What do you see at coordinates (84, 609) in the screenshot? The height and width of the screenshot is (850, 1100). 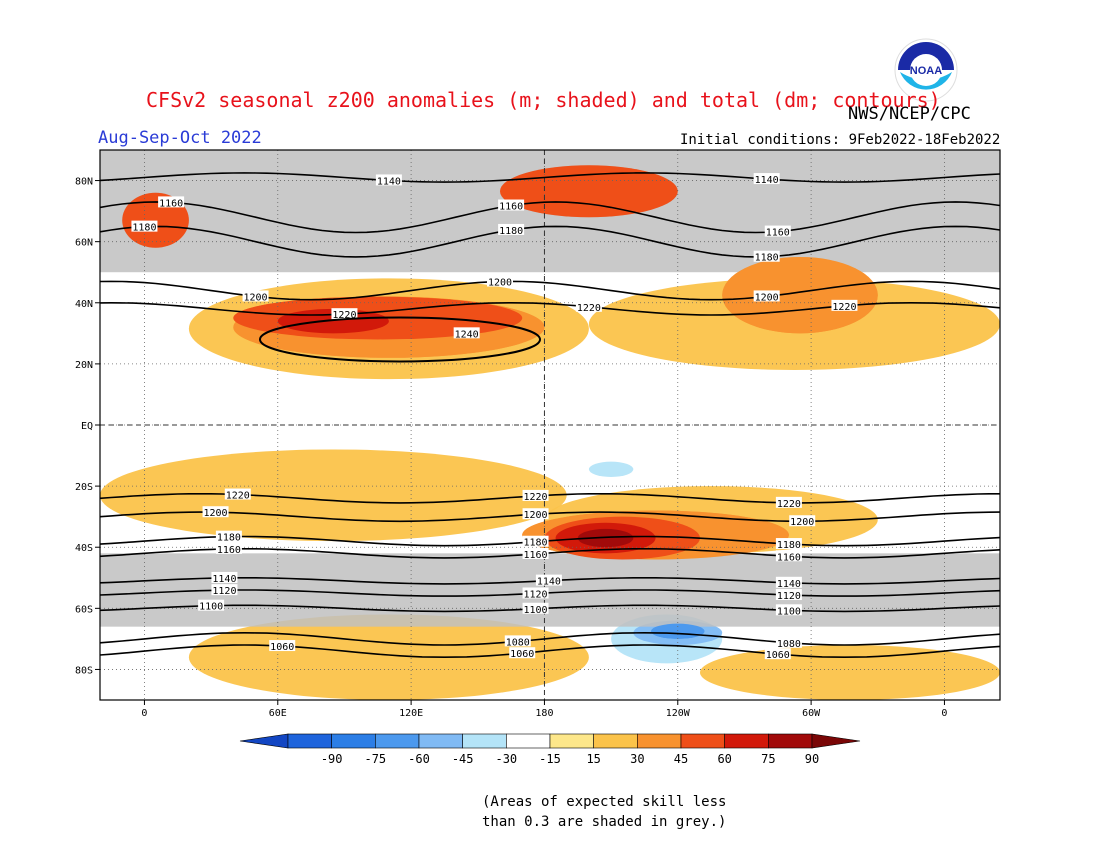 I see `lat-tick-label: 60S` at bounding box center [84, 609].